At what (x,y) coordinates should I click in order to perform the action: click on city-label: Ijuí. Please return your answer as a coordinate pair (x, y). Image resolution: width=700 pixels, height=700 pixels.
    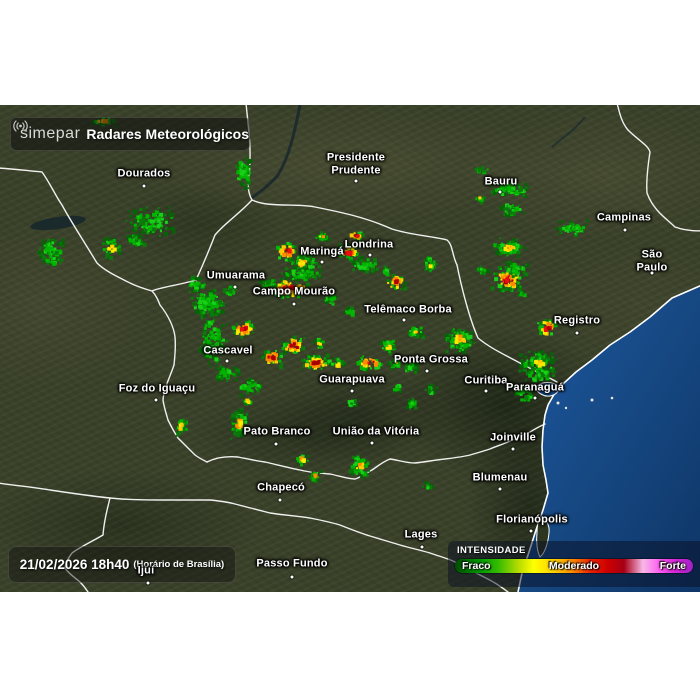
    Looking at the image, I should click on (146, 570).